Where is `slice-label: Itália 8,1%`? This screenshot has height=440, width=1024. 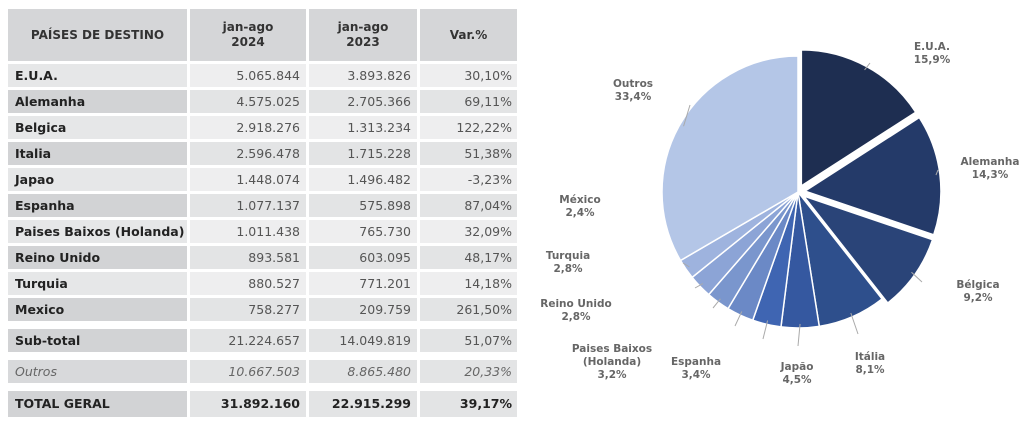 slice-label: Itália 8,1% is located at coordinates (870, 363).